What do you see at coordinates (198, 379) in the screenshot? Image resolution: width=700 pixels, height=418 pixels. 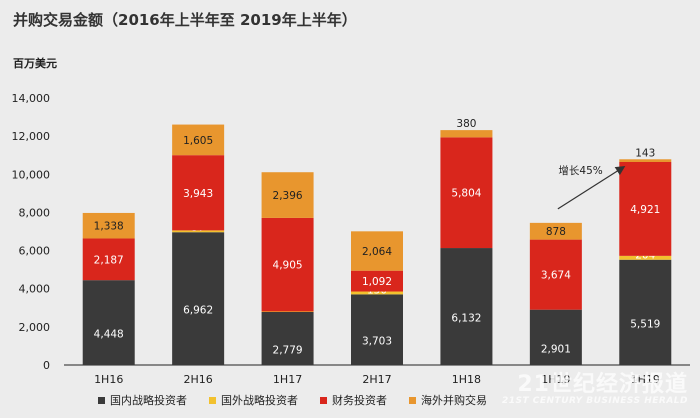 I see `x-tick-label: 2H16` at bounding box center [198, 379].